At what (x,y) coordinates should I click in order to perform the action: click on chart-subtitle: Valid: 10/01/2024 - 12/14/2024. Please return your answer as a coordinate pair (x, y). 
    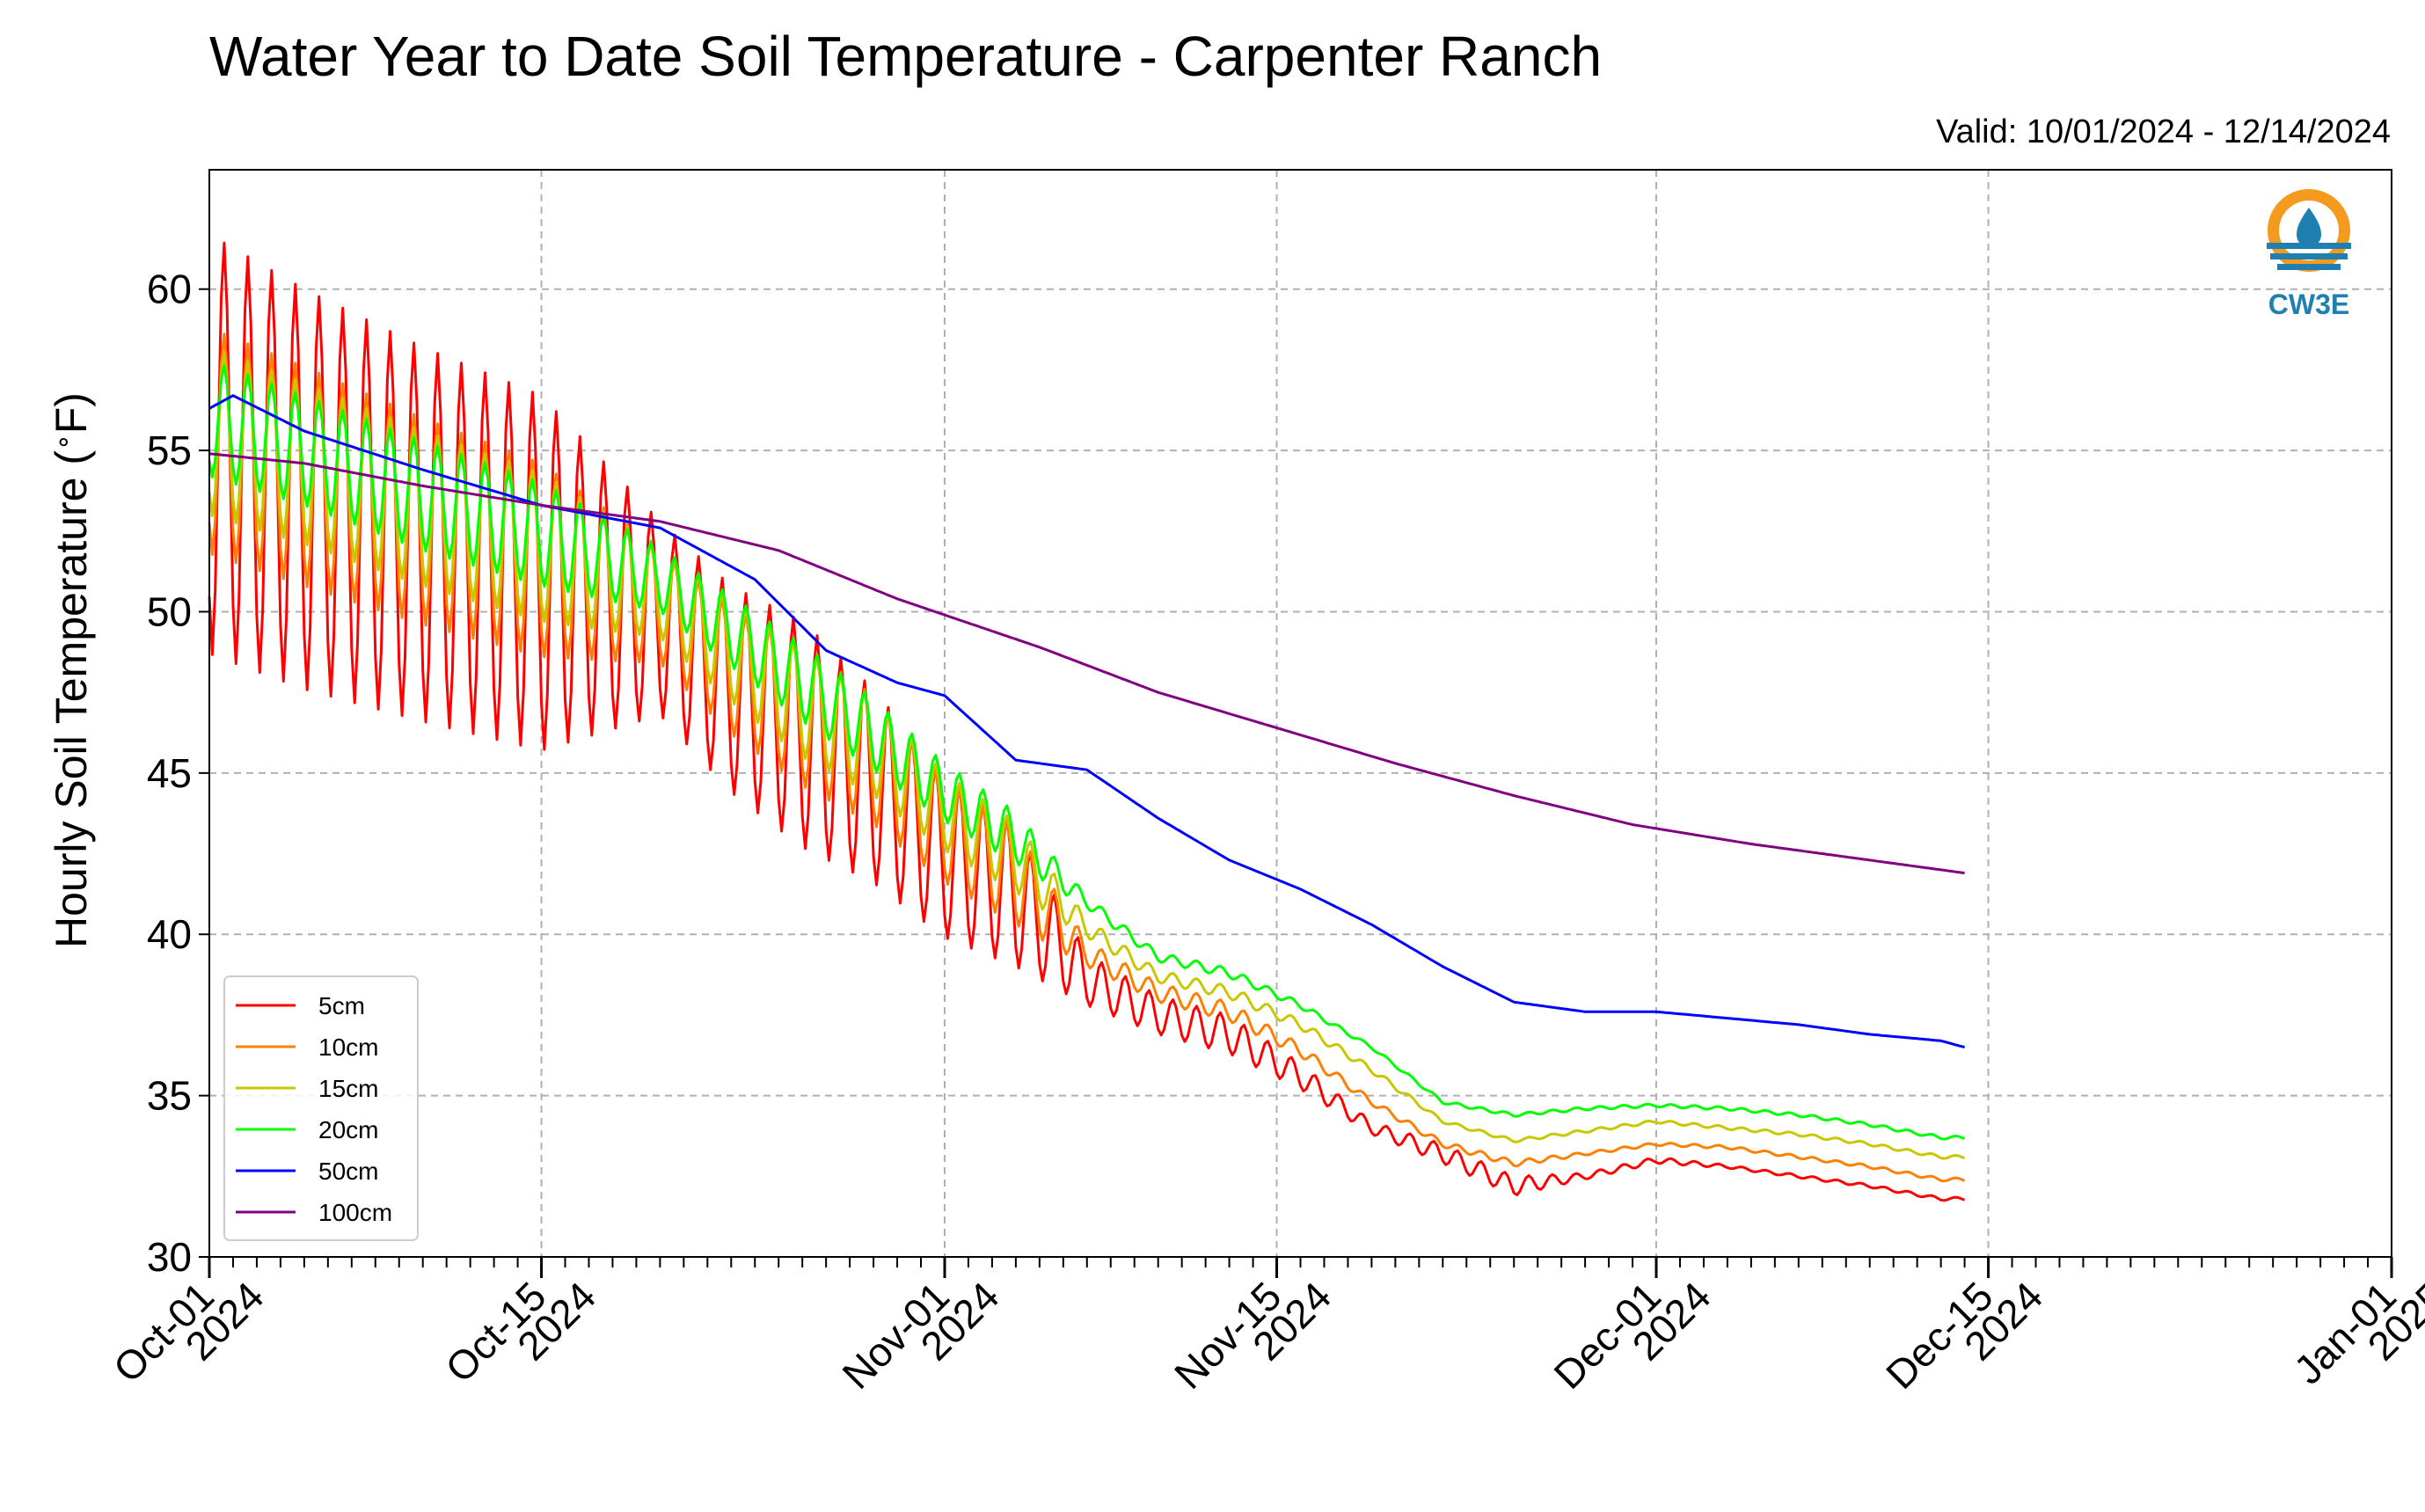
    Looking at the image, I should click on (2163, 131).